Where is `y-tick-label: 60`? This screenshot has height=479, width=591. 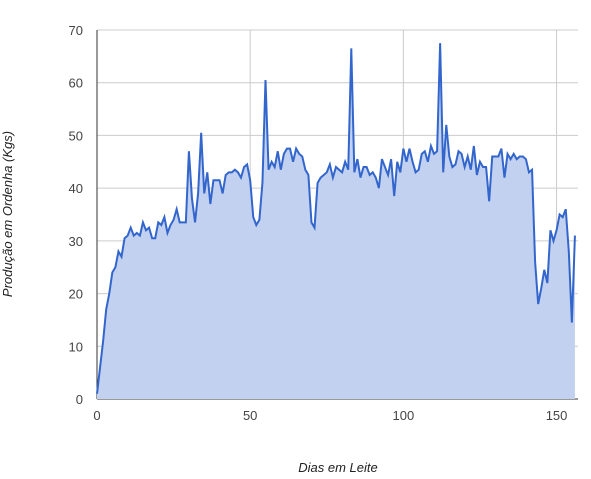
y-tick-label: 60 is located at coordinates (76, 83).